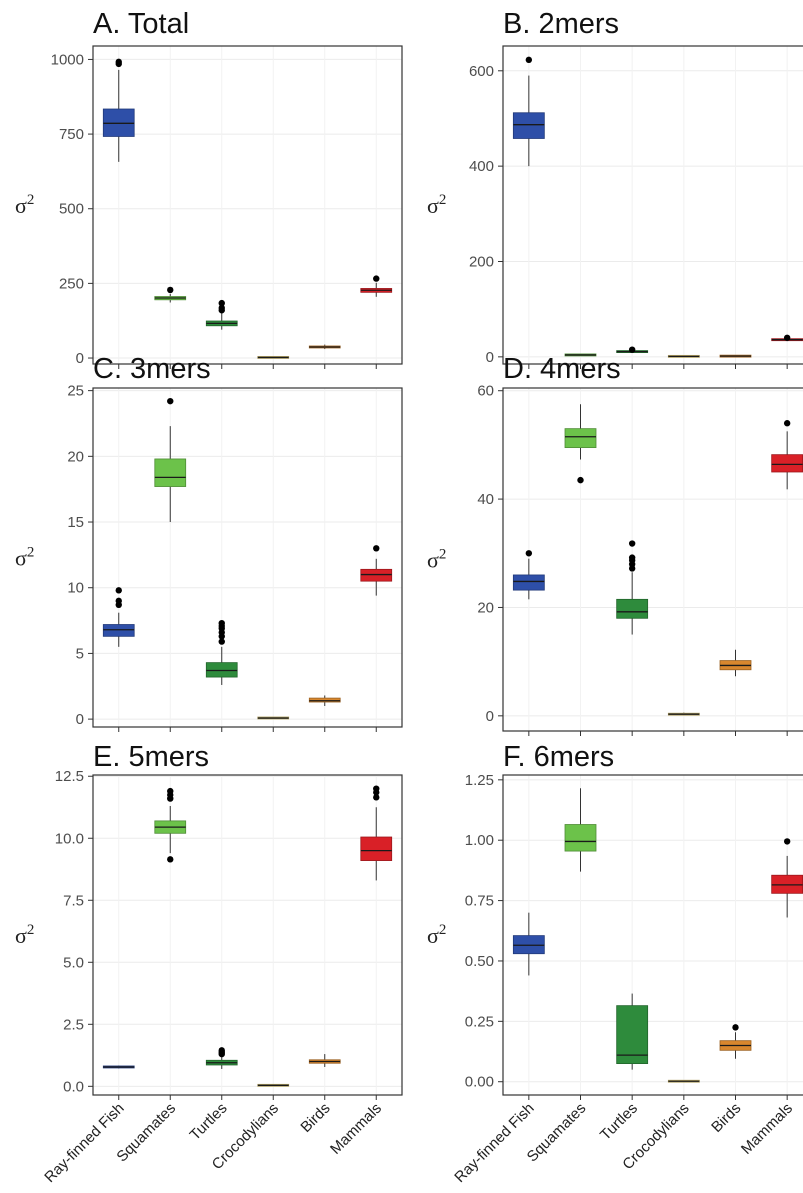 The image size is (803, 1193). Describe the element at coordinates (481, 71) in the screenshot. I see `y-tick-label: 600` at that location.